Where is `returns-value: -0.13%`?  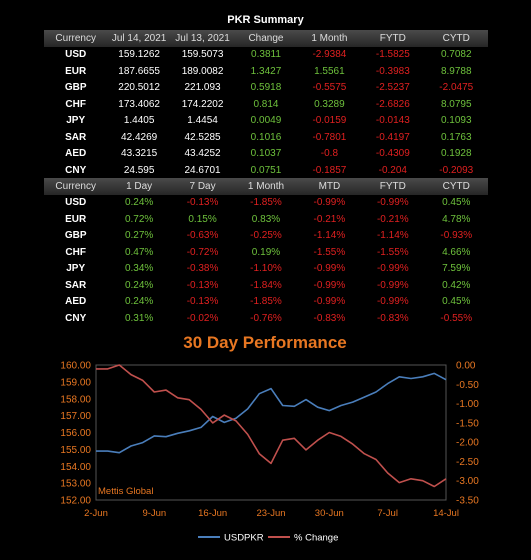
returns-value: -0.13% is located at coordinates (202, 203).